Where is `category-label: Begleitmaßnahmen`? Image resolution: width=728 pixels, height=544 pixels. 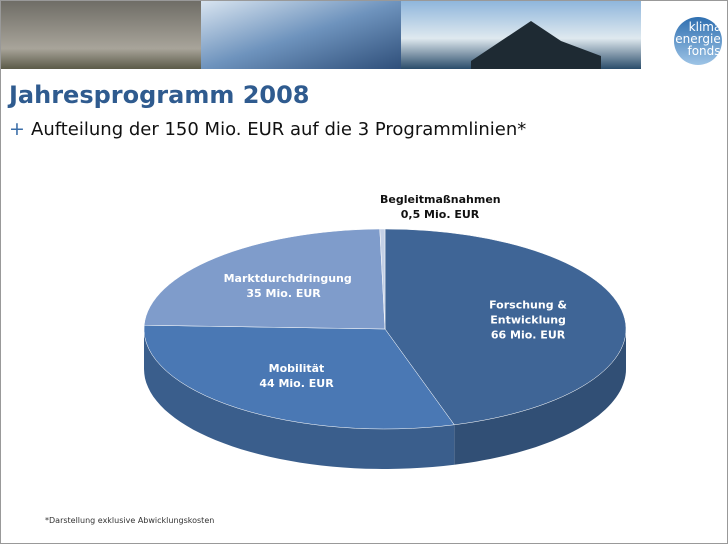
category-label: Begleitmaßnahmen is located at coordinates (440, 199).